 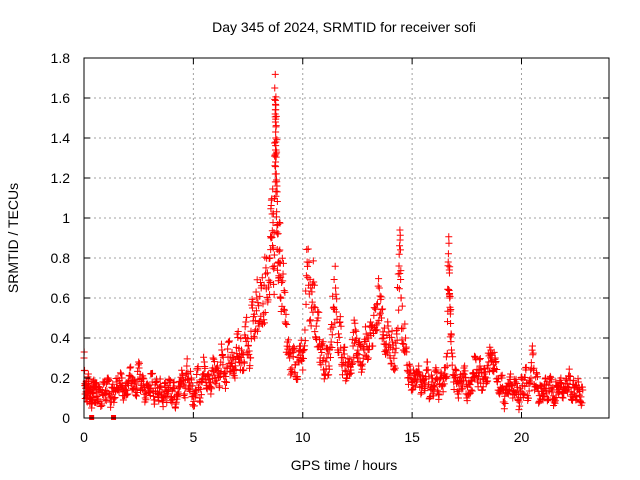 What do you see at coordinates (344, 465) in the screenshot?
I see `x-axis-label: GPS time / hours` at bounding box center [344, 465].